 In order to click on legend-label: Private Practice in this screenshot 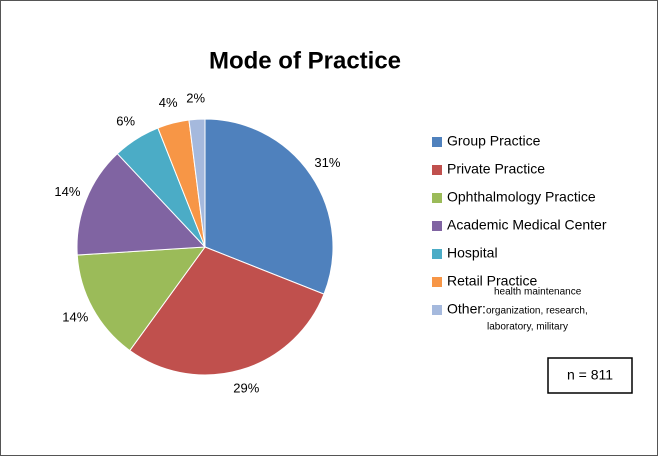, I will do `click(496, 169)`.